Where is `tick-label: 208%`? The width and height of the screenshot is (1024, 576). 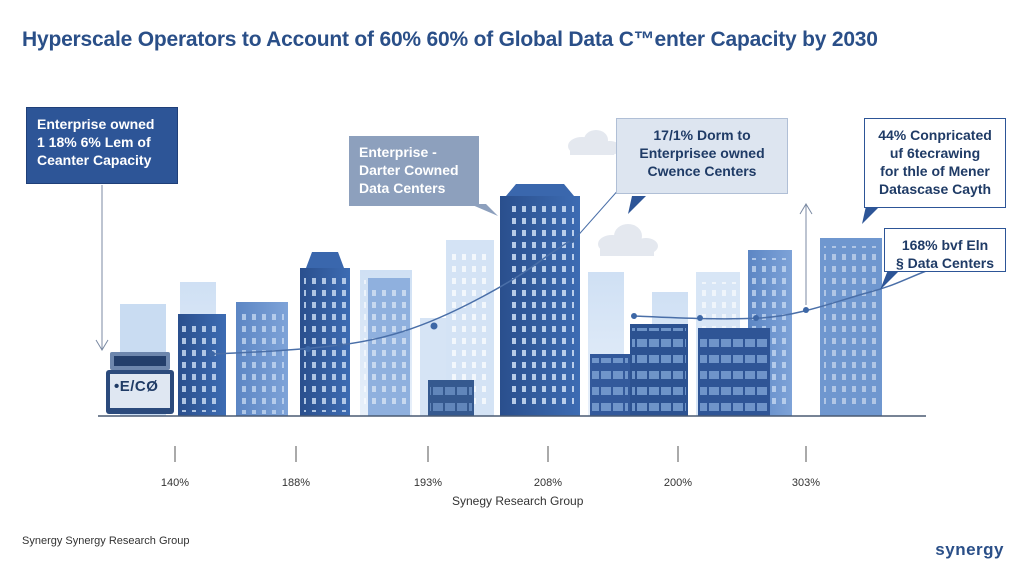 tick-label: 208% is located at coordinates (548, 483).